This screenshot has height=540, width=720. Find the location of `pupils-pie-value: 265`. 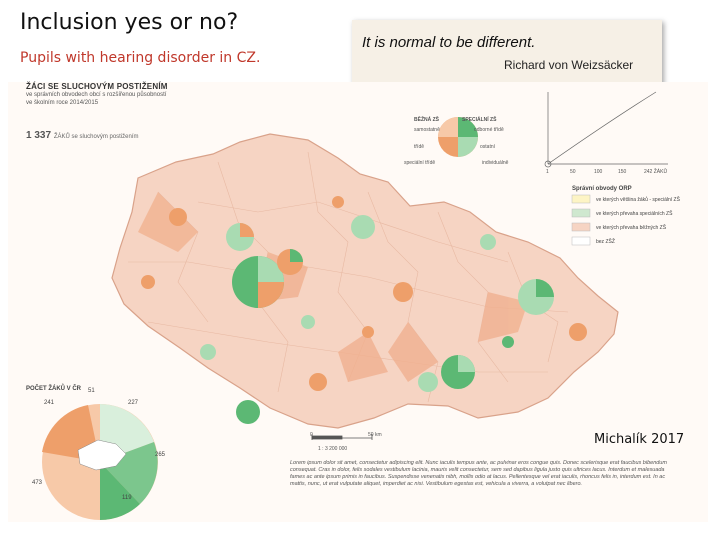

pupils-pie-value: 265 is located at coordinates (160, 455).